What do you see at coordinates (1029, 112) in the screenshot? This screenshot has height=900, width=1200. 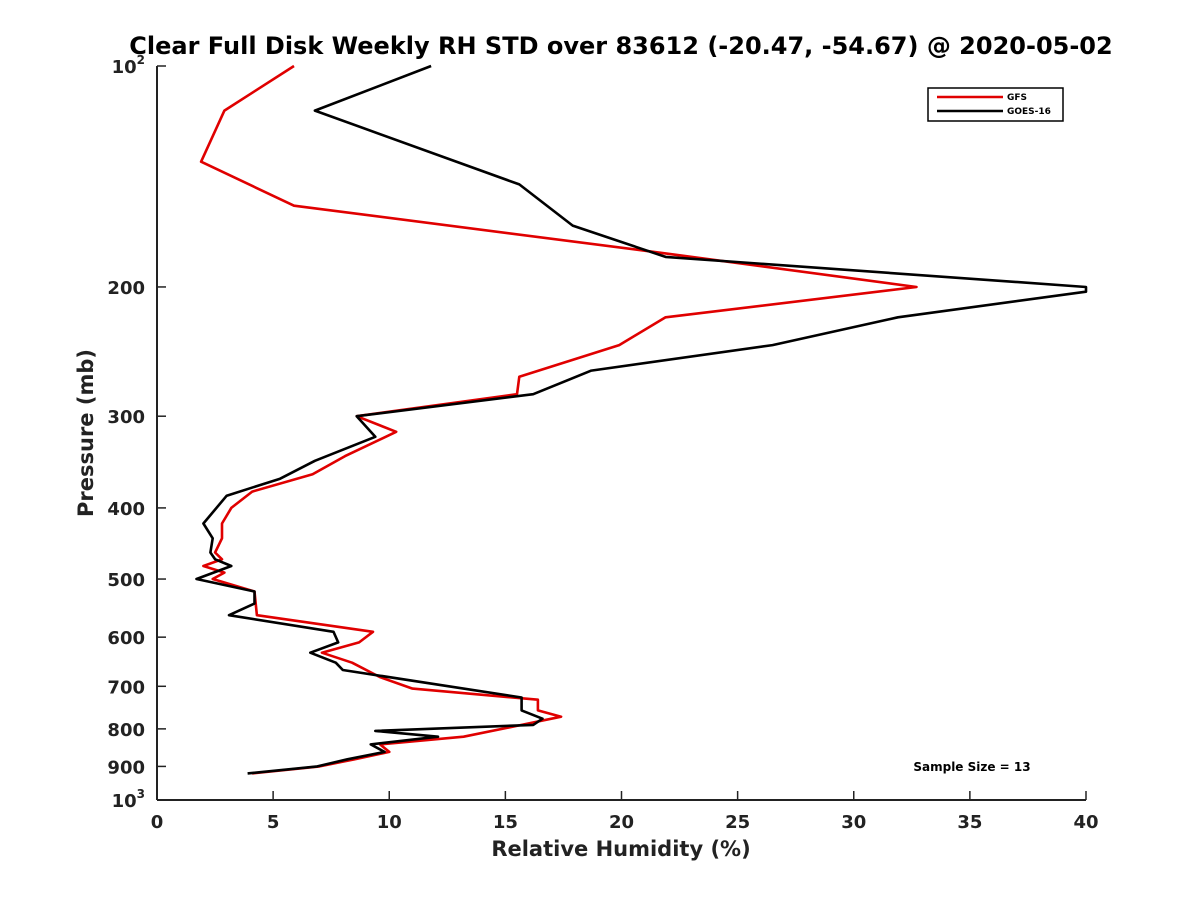 I see `legend-label-goes16: GOES-16` at bounding box center [1029, 112].